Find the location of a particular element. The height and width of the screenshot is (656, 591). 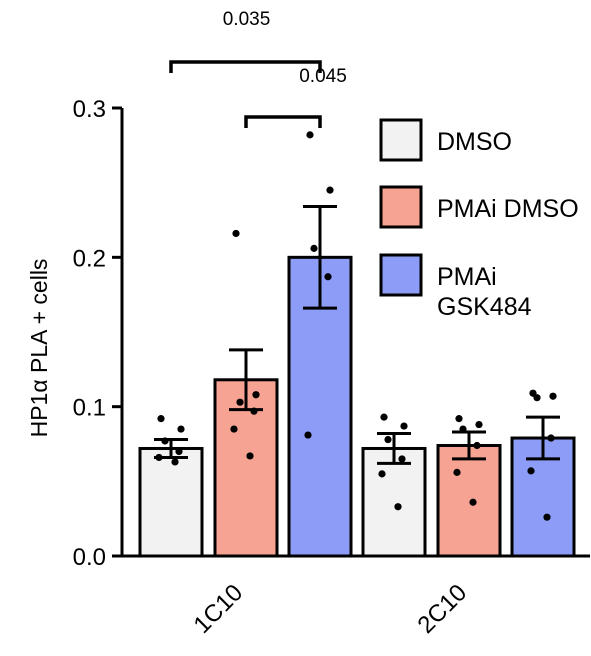

legend-label: DMSO is located at coordinates (474, 142).